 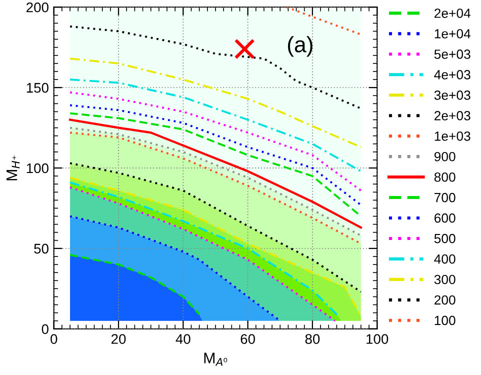 I want to click on x-axis-title: M$_{A⁰}$, so click(x=216, y=359).